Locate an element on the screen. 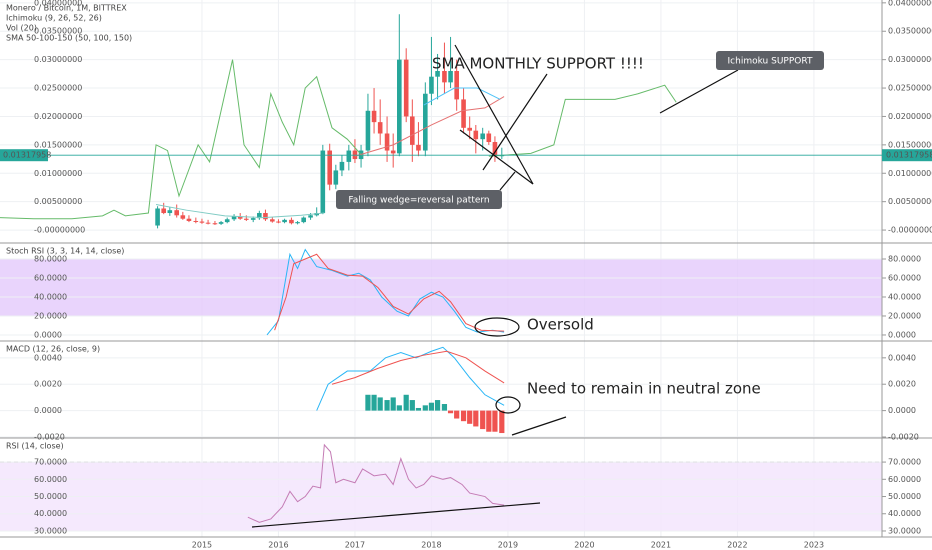  x-tick-label: 2020 is located at coordinates (584, 545).